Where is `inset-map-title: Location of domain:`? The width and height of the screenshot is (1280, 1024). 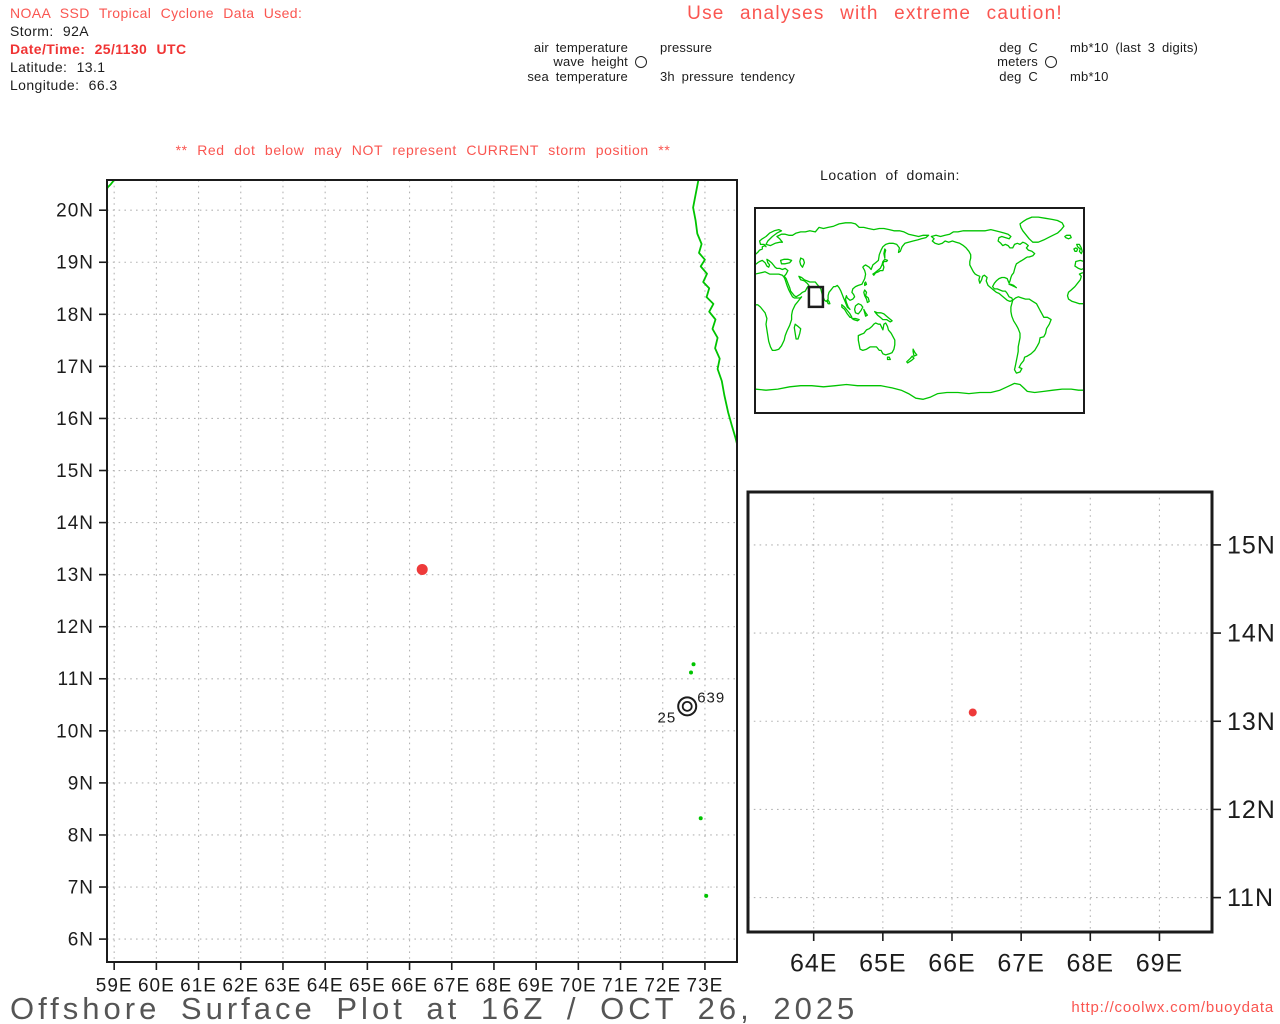
inset-map-title: Location of domain: is located at coordinates (890, 175).